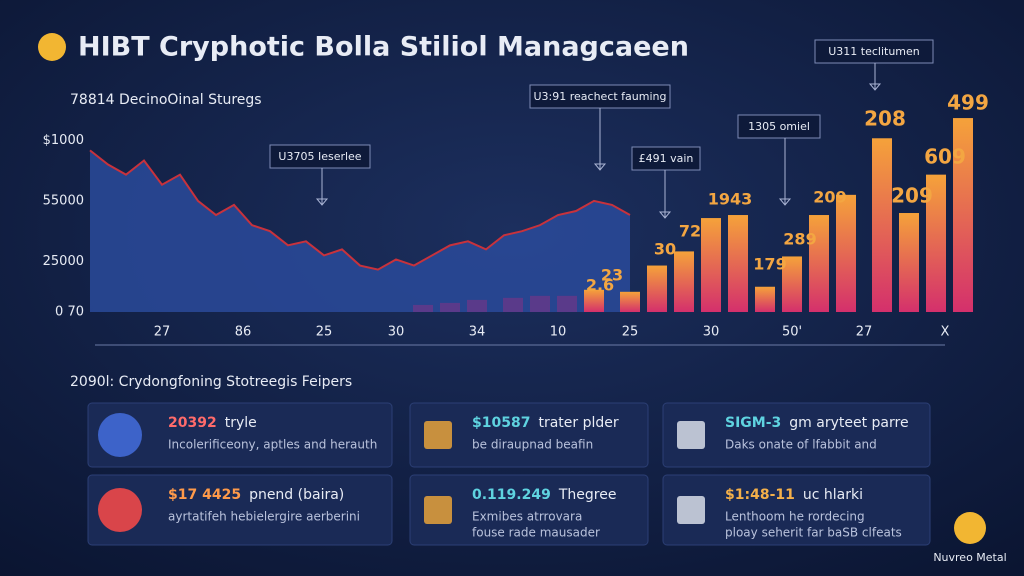 This screenshot has height=576, width=1024. Describe the element at coordinates (801, 445) in the screenshot. I see `card-desc: Daks onate of lfabbit and` at that location.